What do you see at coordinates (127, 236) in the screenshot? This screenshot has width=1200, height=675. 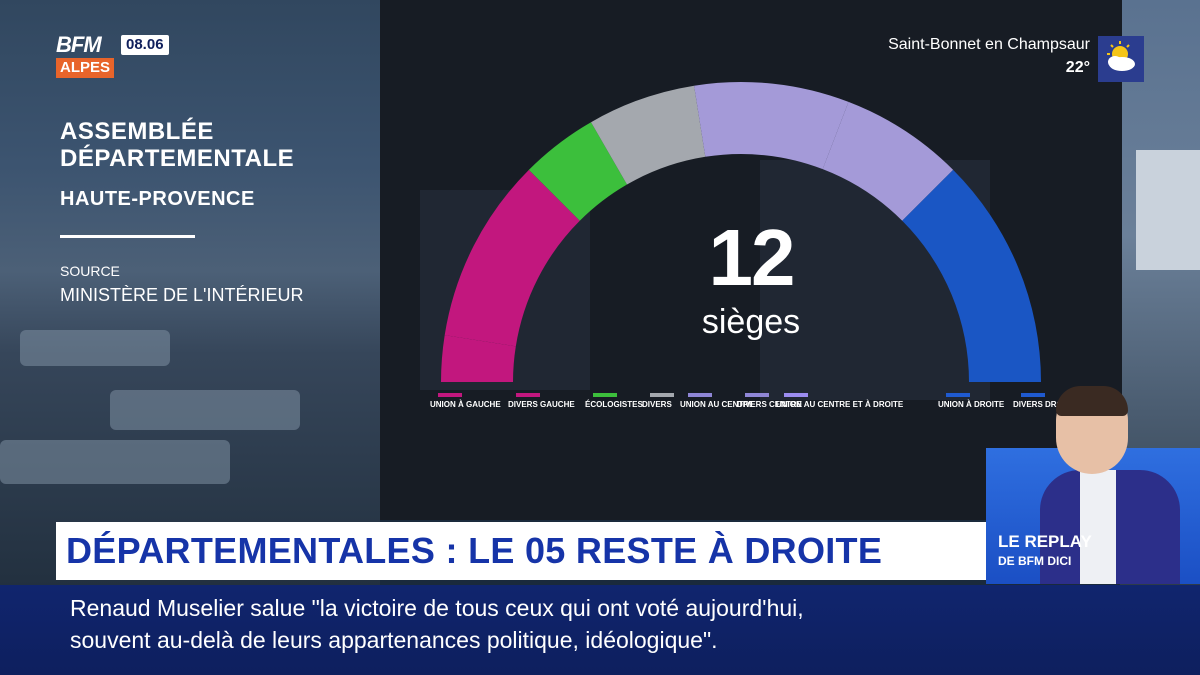 I see `divider` at bounding box center [127, 236].